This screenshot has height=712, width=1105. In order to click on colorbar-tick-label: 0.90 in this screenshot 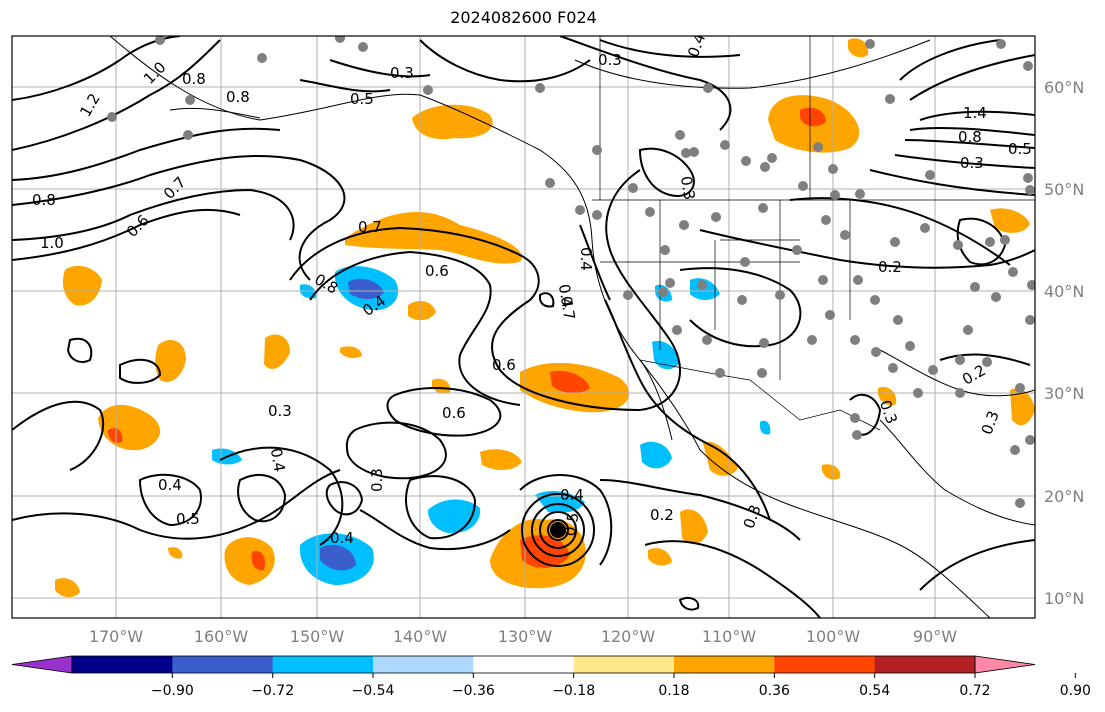, I will do `click(1075, 691)`.